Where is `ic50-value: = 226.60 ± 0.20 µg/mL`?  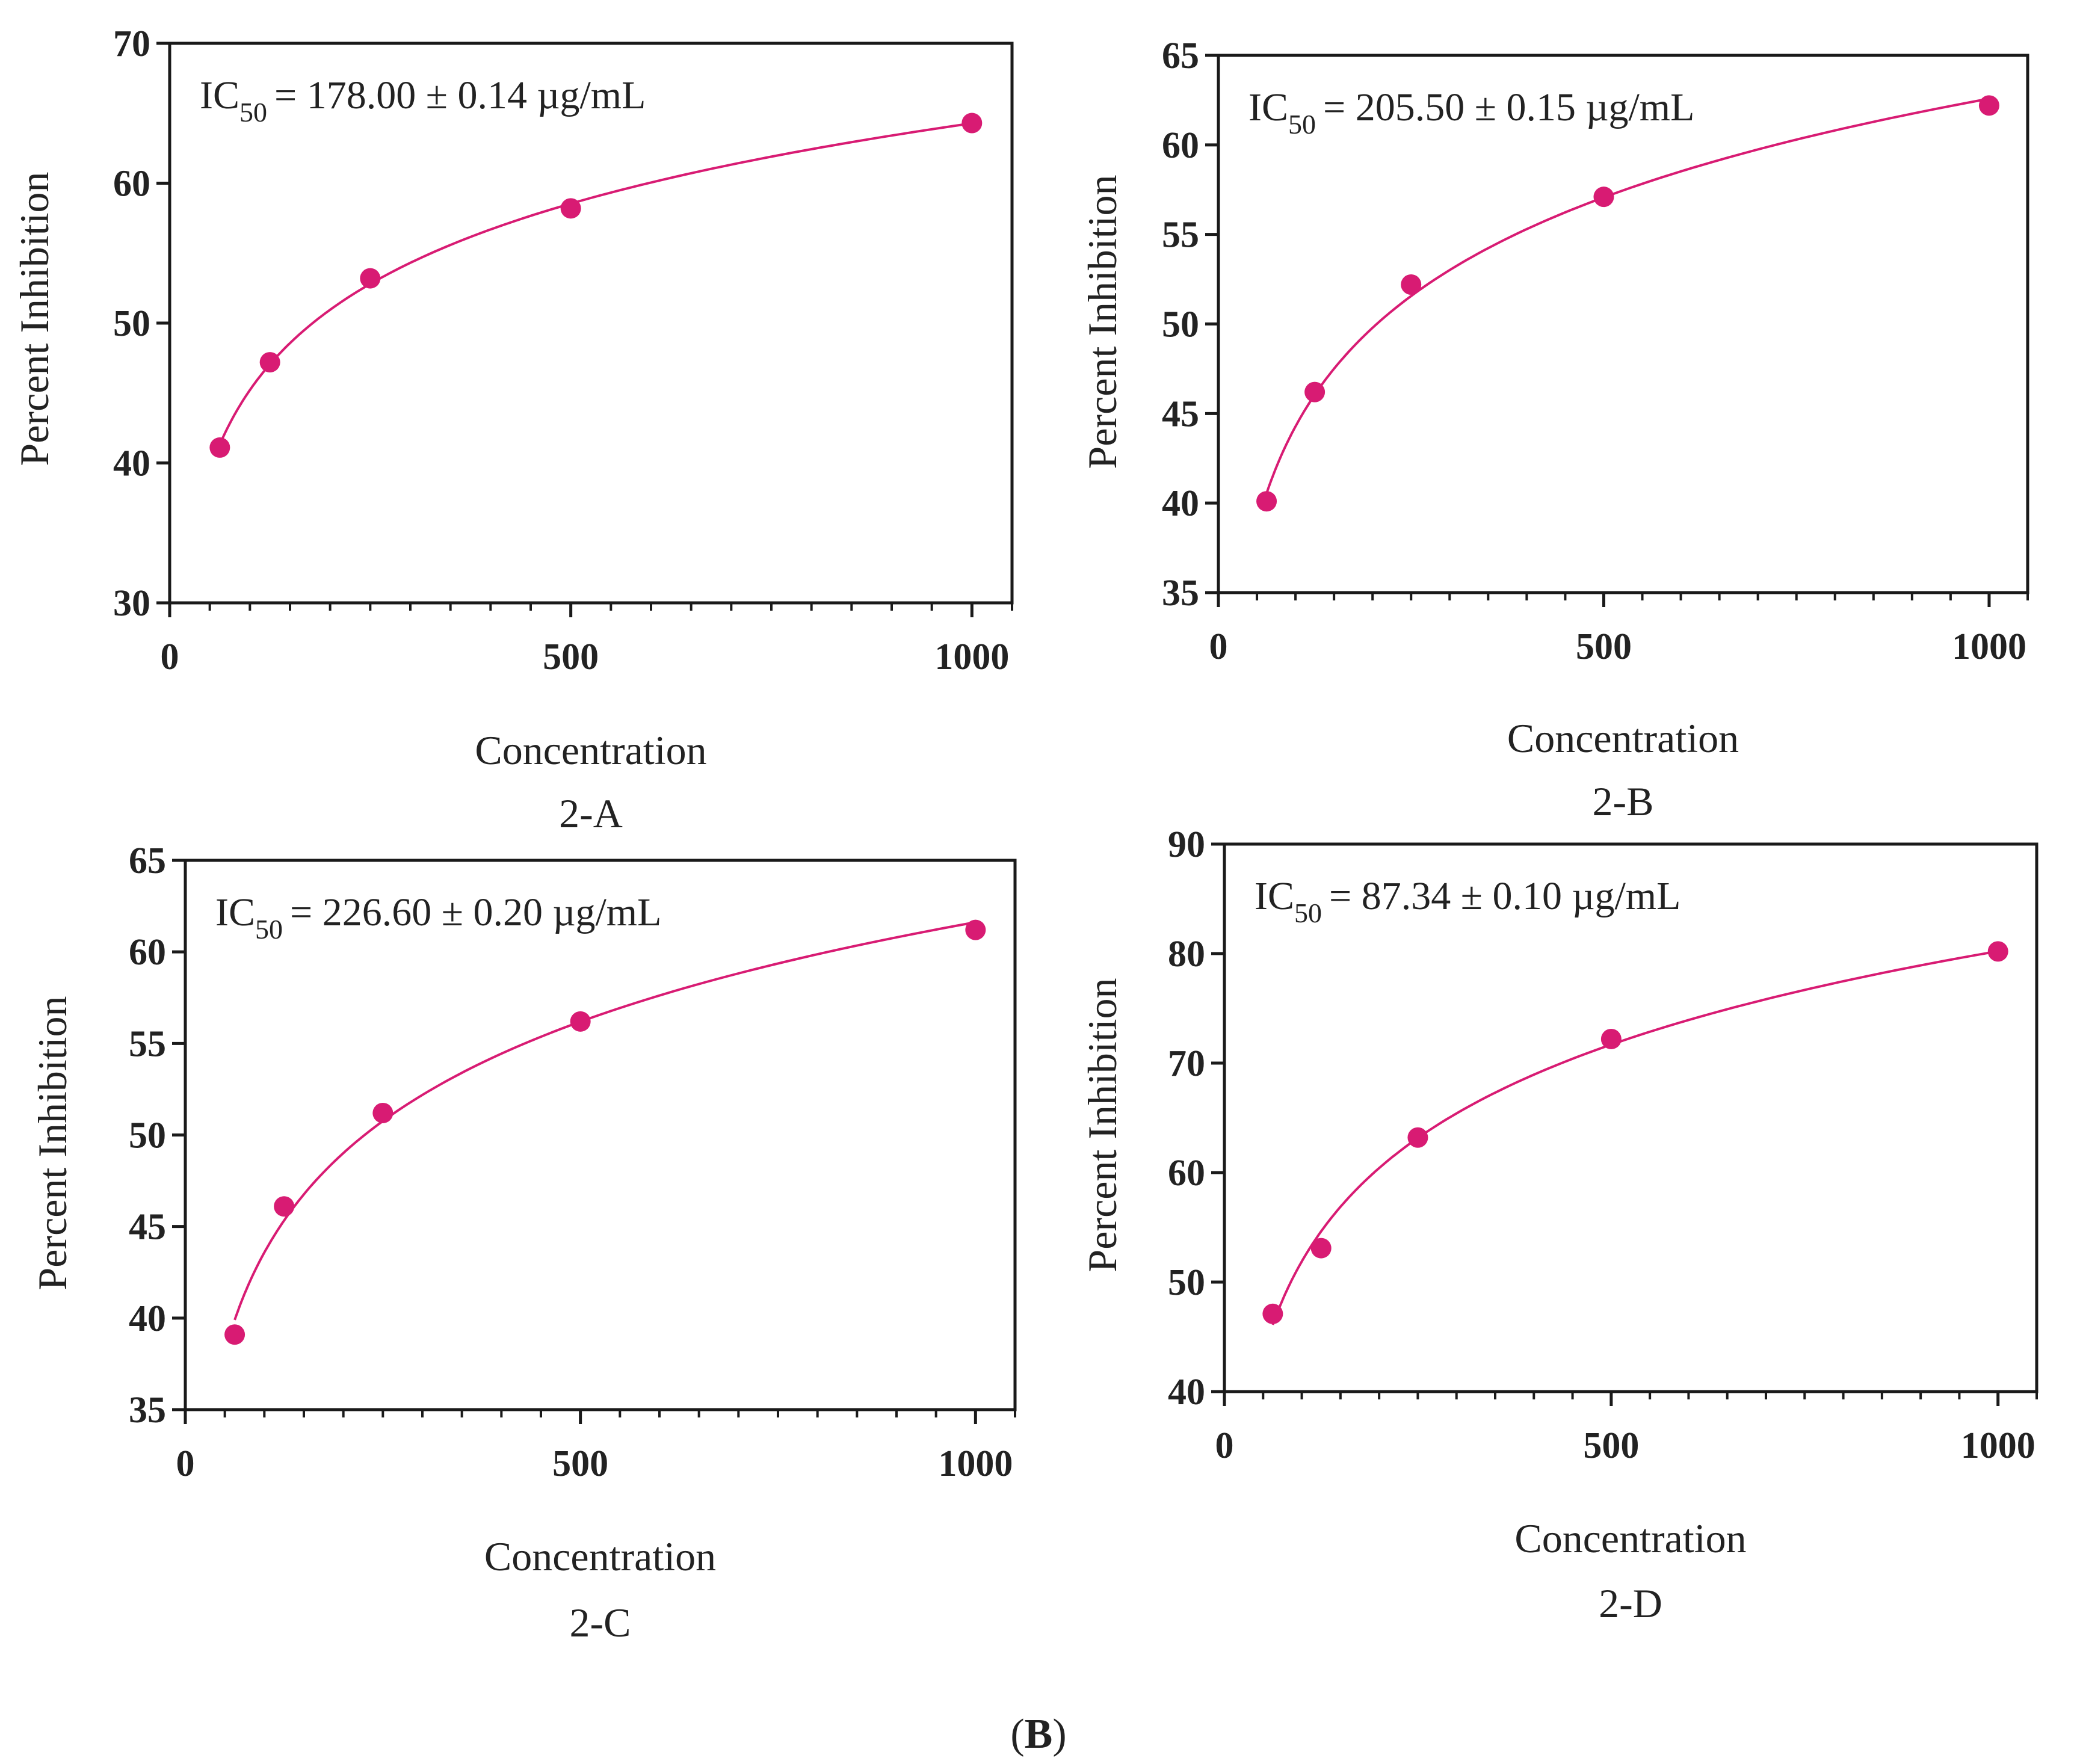 ic50-value: = 226.60 ± 0.20 µg/mL is located at coordinates (475, 912).